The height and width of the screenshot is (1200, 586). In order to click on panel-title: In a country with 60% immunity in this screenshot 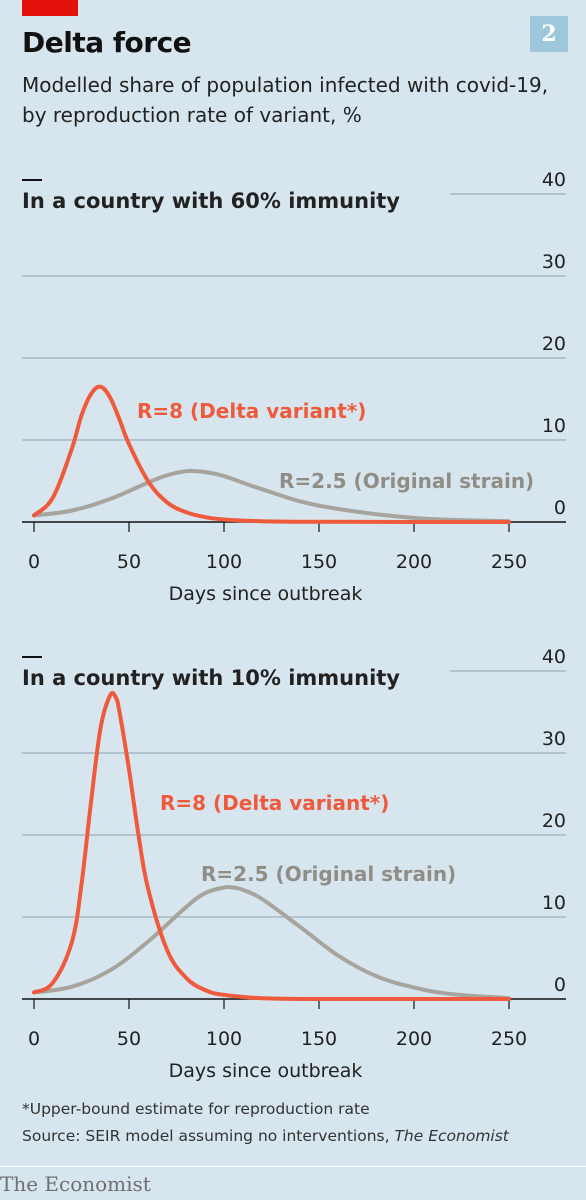, I will do `click(211, 201)`.